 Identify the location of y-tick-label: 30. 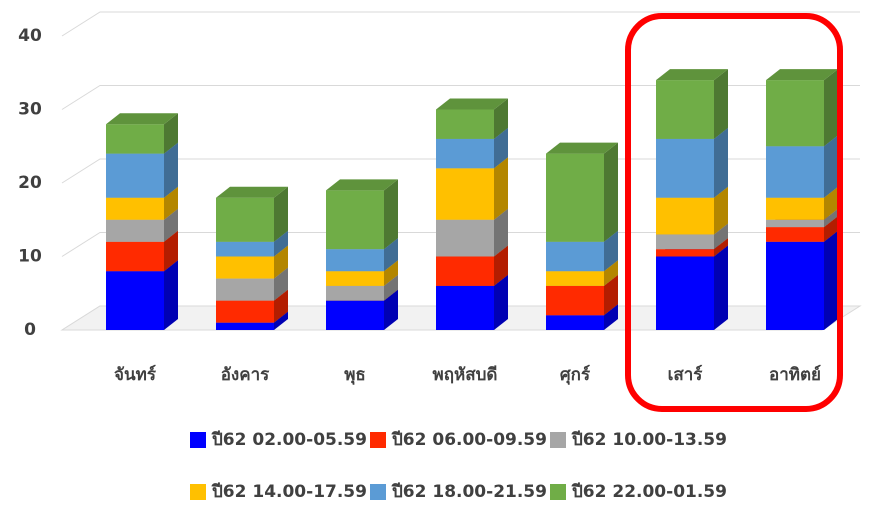
(30, 110).